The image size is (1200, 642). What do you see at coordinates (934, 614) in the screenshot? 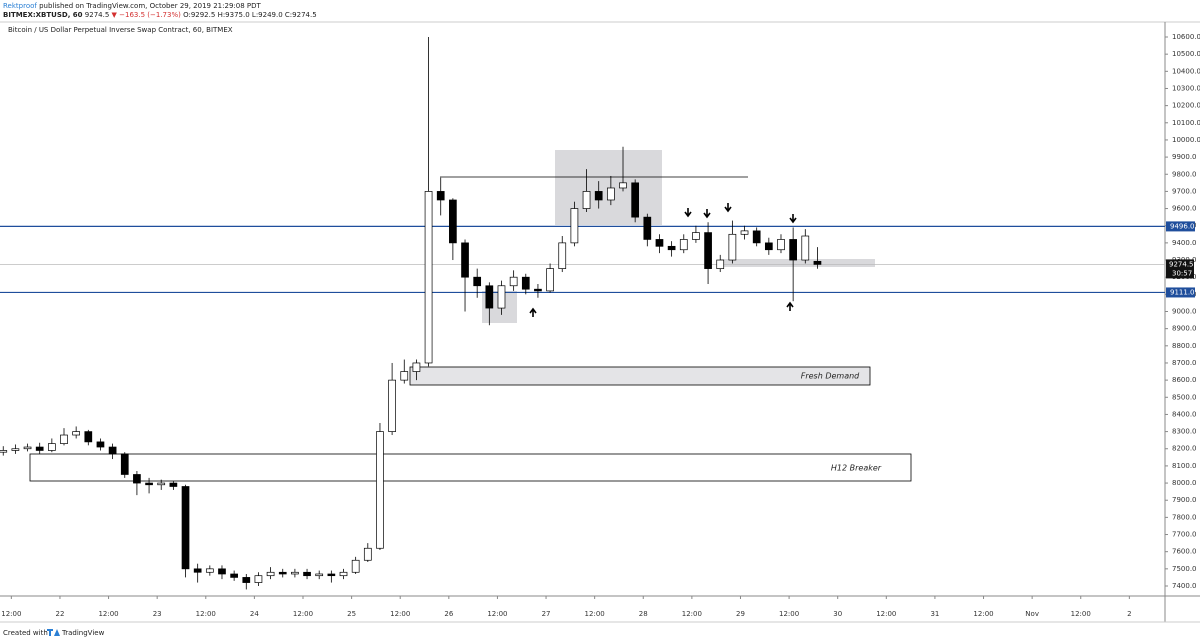
I see `x-tick-label: 31` at bounding box center [934, 614].